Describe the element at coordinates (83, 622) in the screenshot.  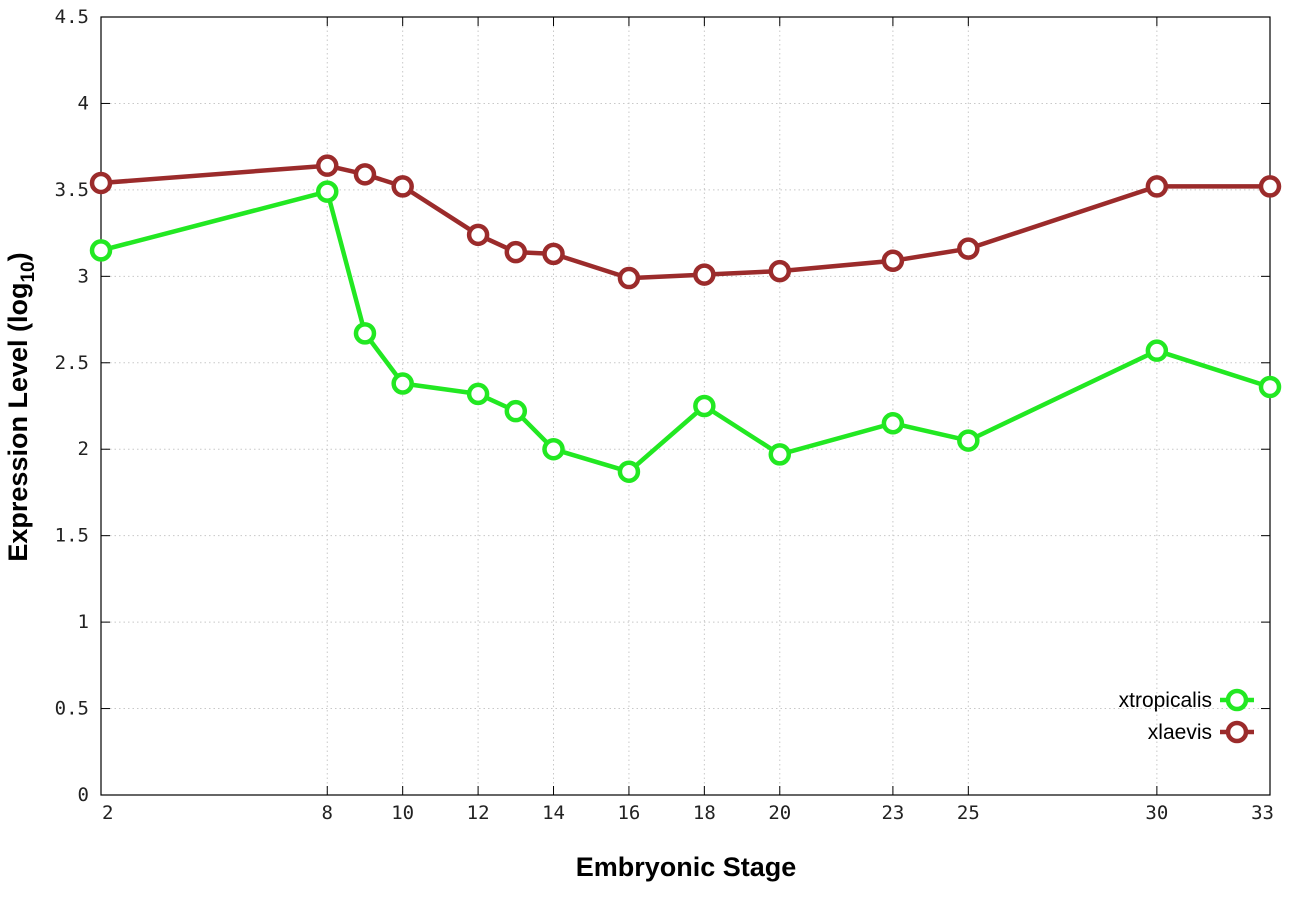
I see `y-tick-label: 1` at that location.